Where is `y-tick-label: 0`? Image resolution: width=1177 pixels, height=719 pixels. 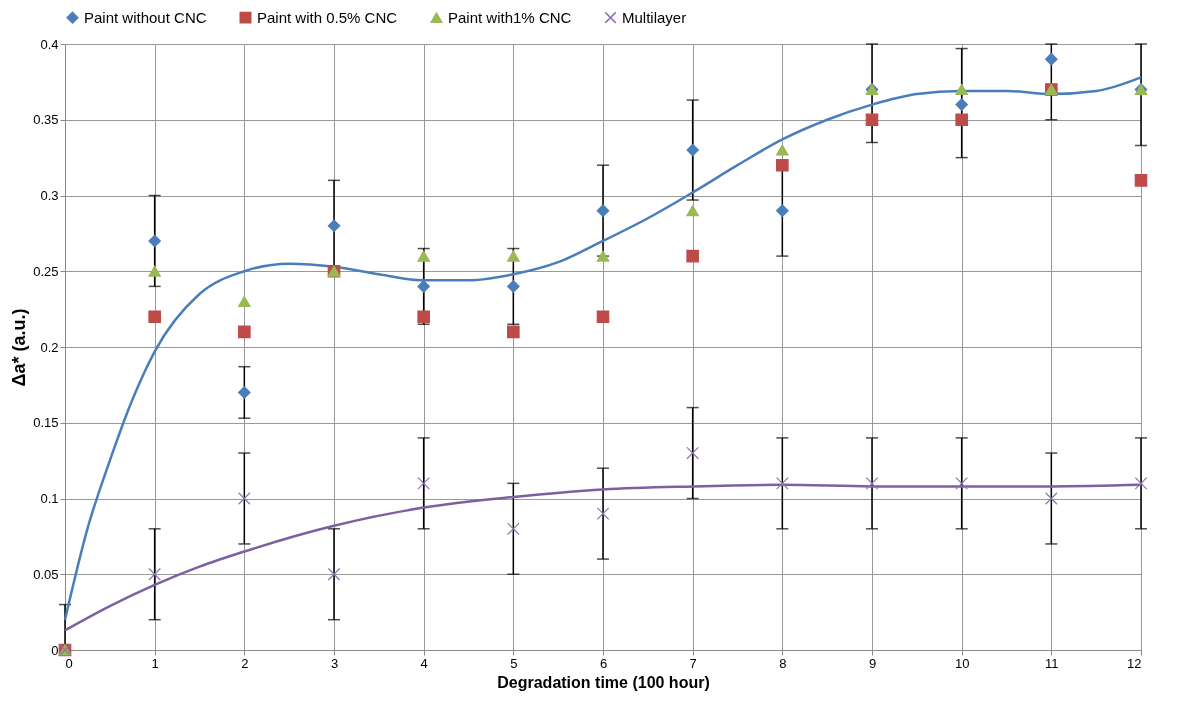
y-tick-label: 0 is located at coordinates (55, 650).